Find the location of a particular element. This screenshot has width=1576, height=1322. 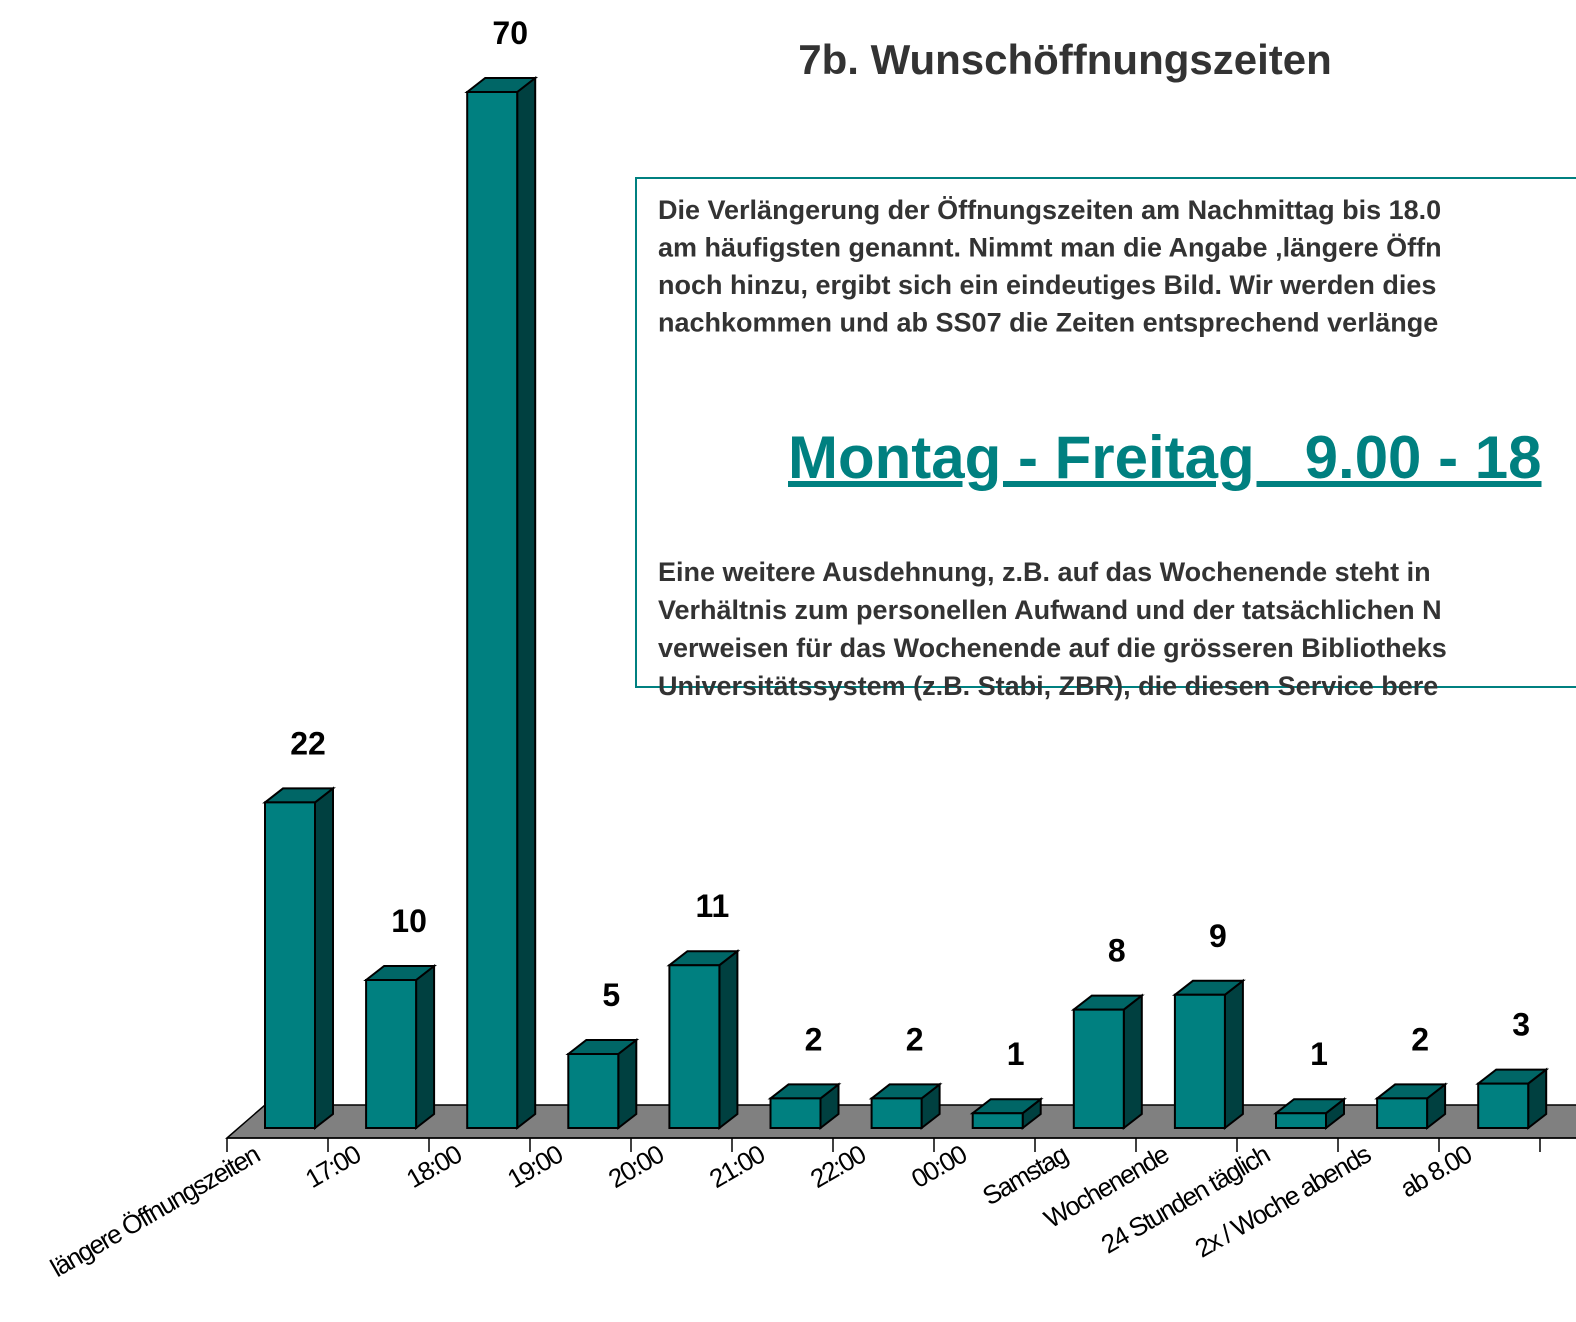

value-label: 11 is located at coordinates (712, 906).